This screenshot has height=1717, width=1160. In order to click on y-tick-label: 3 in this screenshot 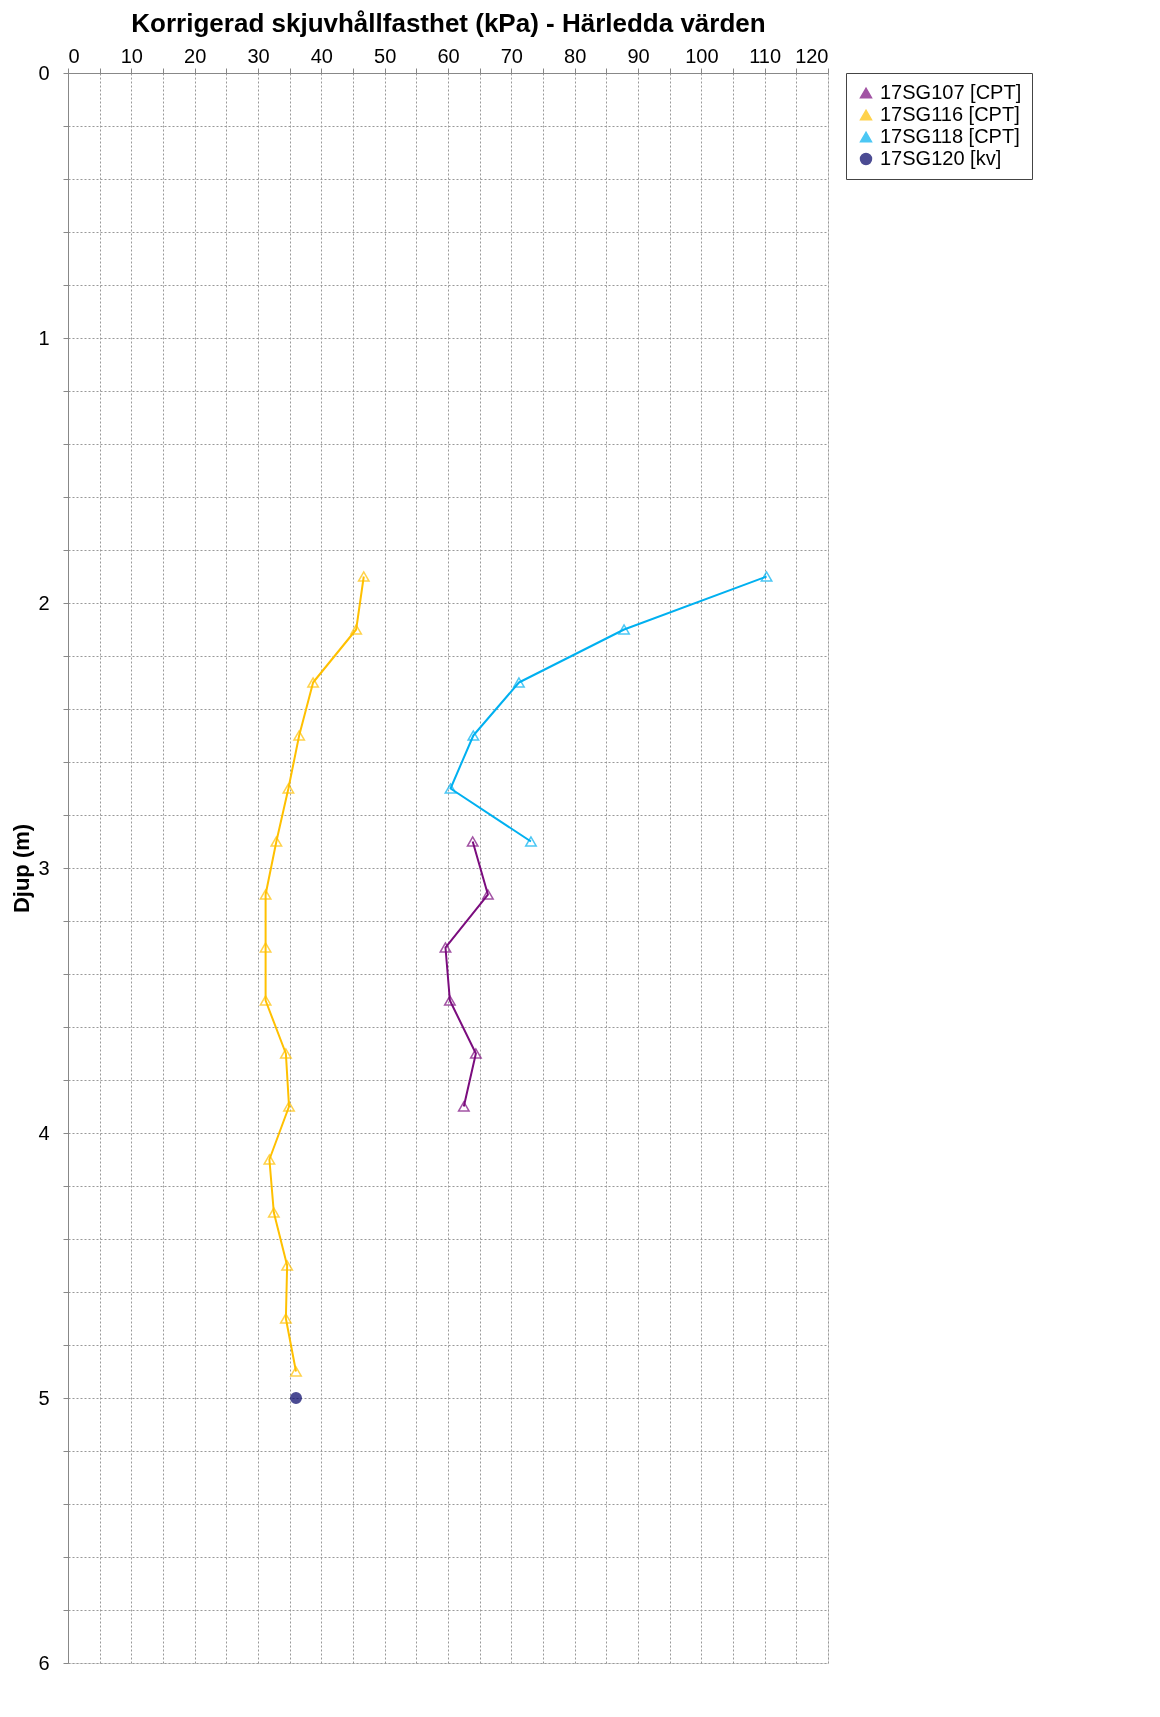, I will do `click(44, 867)`.